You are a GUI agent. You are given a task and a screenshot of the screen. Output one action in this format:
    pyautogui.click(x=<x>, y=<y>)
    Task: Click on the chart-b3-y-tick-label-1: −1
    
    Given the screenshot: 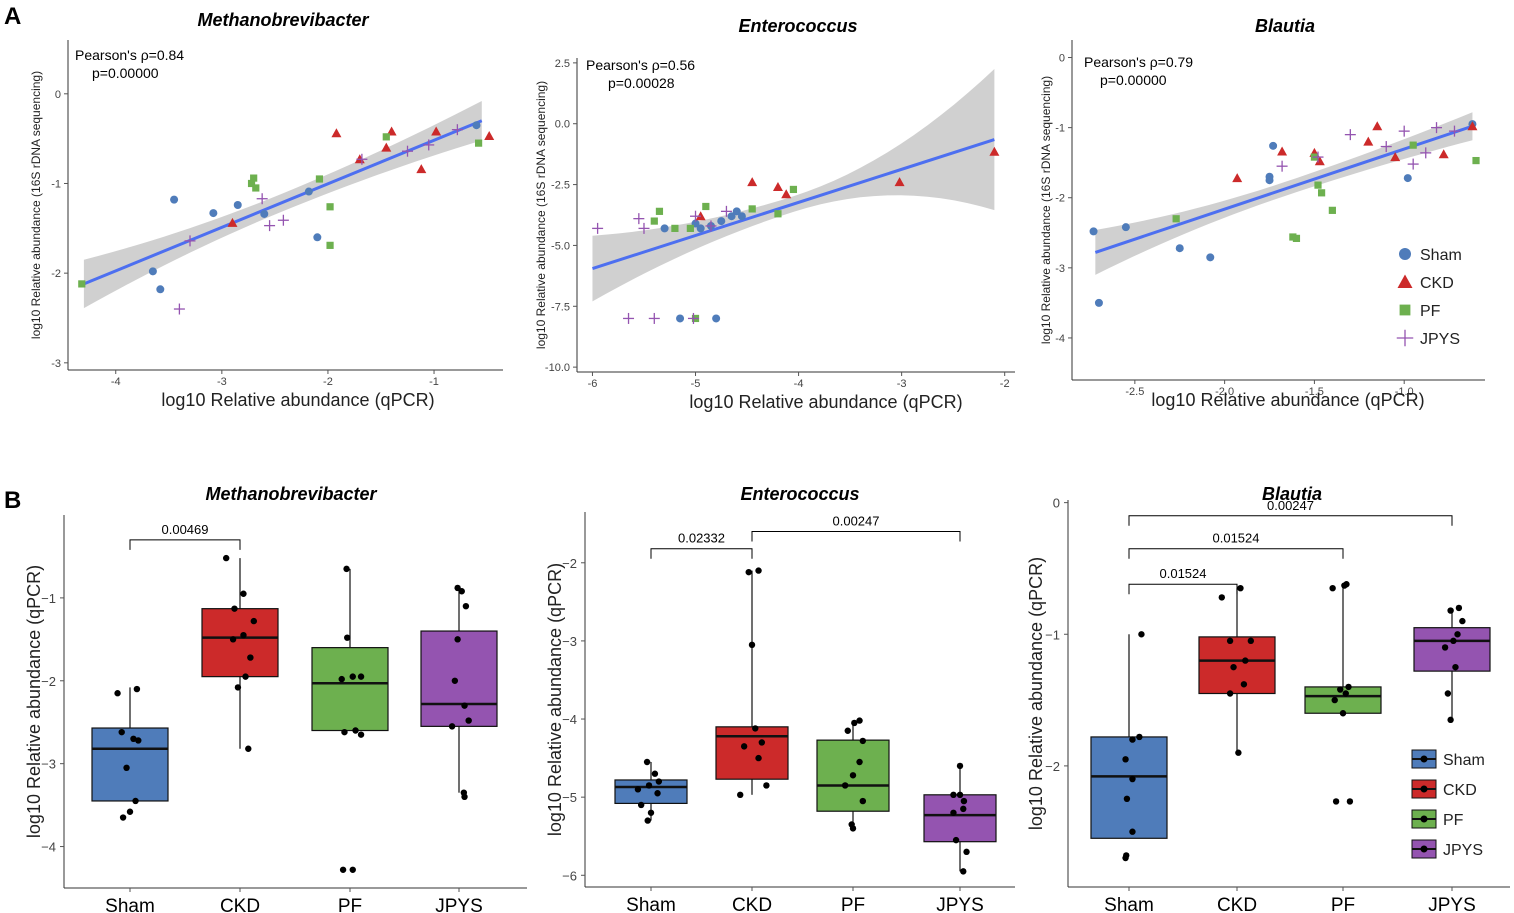 What is the action you would take?
    pyautogui.click(x=1052, y=634)
    